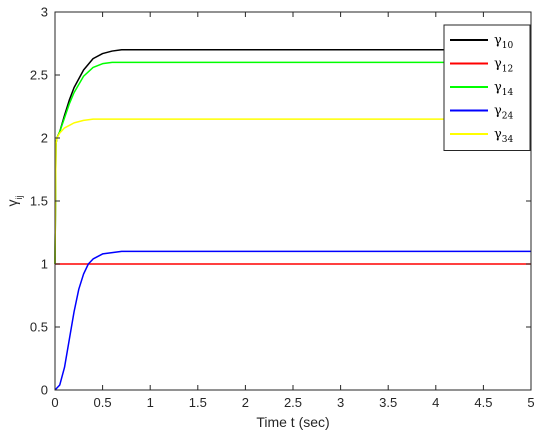  I want to click on legend-label-34: γ34, so click(504, 136).